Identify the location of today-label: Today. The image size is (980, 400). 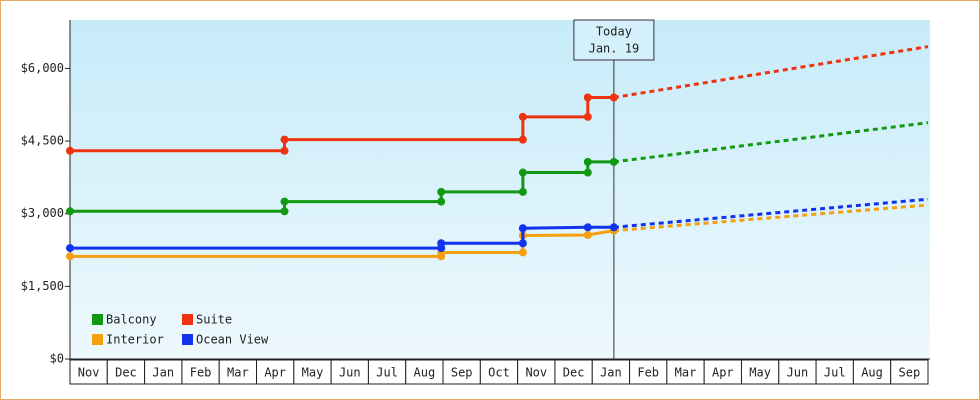
(614, 32).